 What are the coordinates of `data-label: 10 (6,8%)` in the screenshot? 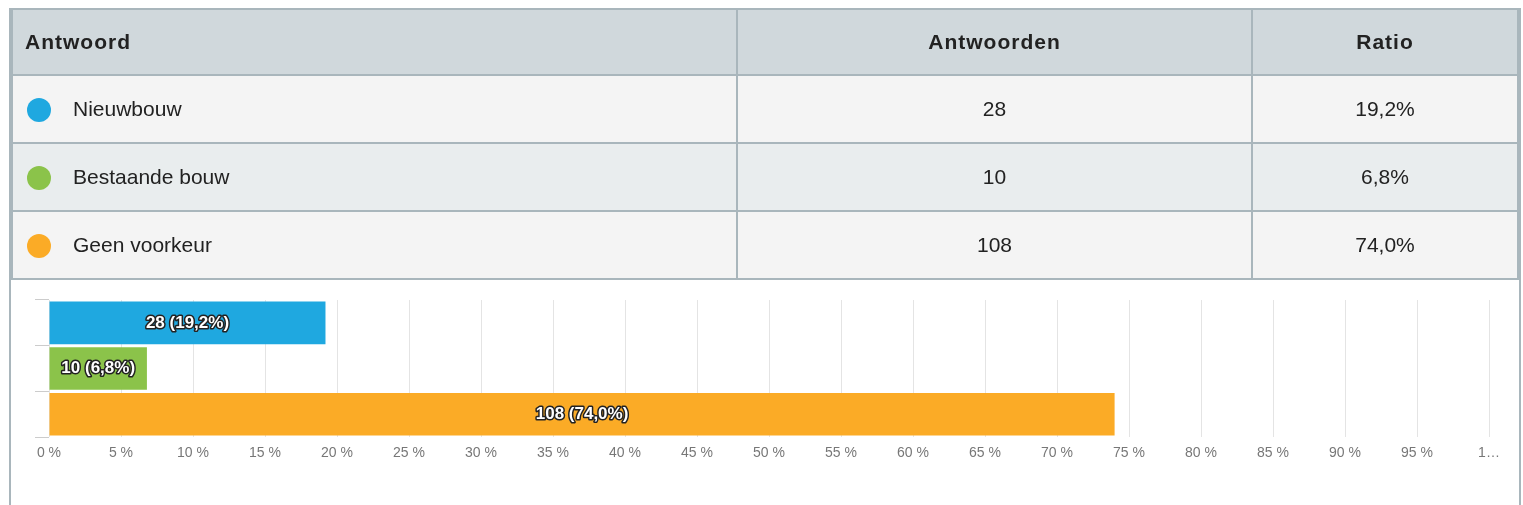 It's located at (98, 368).